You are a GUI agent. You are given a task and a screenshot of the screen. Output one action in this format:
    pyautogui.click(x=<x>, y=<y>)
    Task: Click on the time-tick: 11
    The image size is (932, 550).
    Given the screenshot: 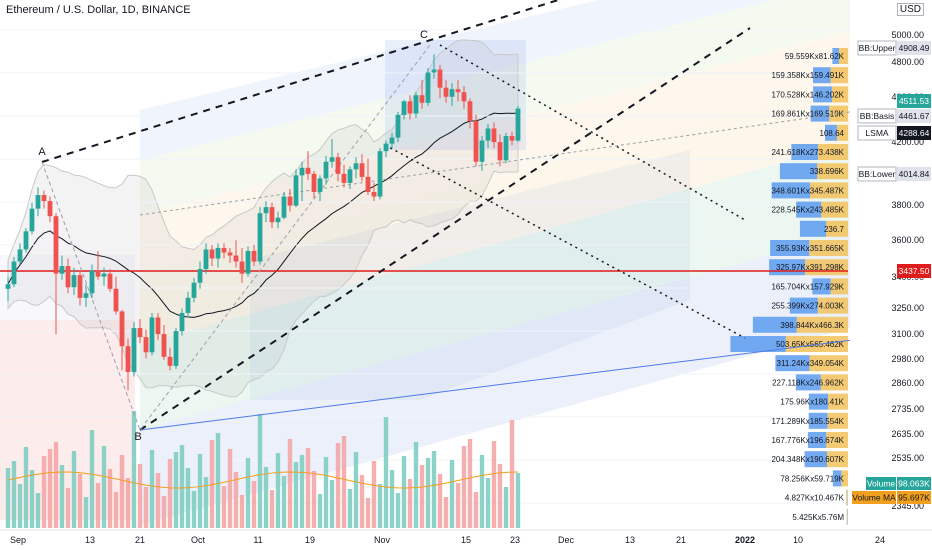 What is the action you would take?
    pyautogui.click(x=257, y=540)
    